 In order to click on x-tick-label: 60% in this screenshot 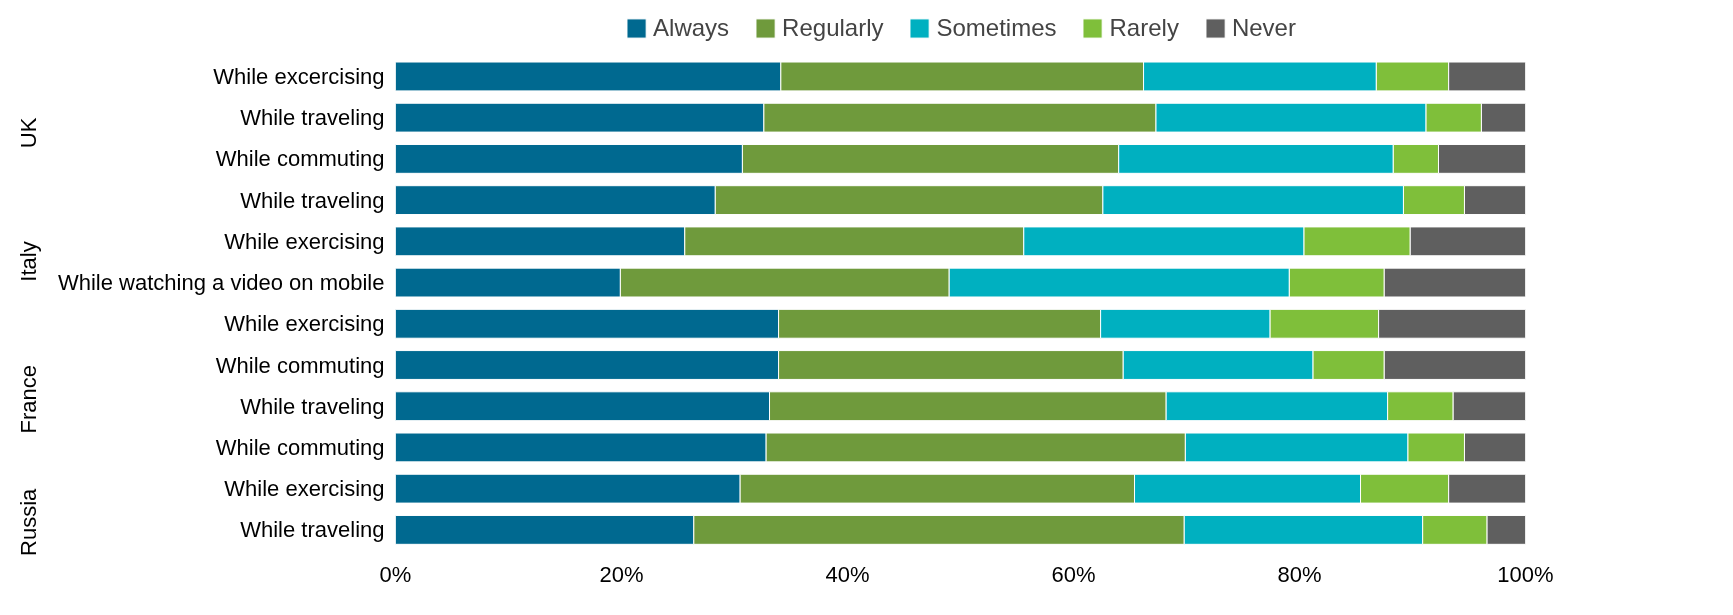, I will do `click(1073, 574)`.